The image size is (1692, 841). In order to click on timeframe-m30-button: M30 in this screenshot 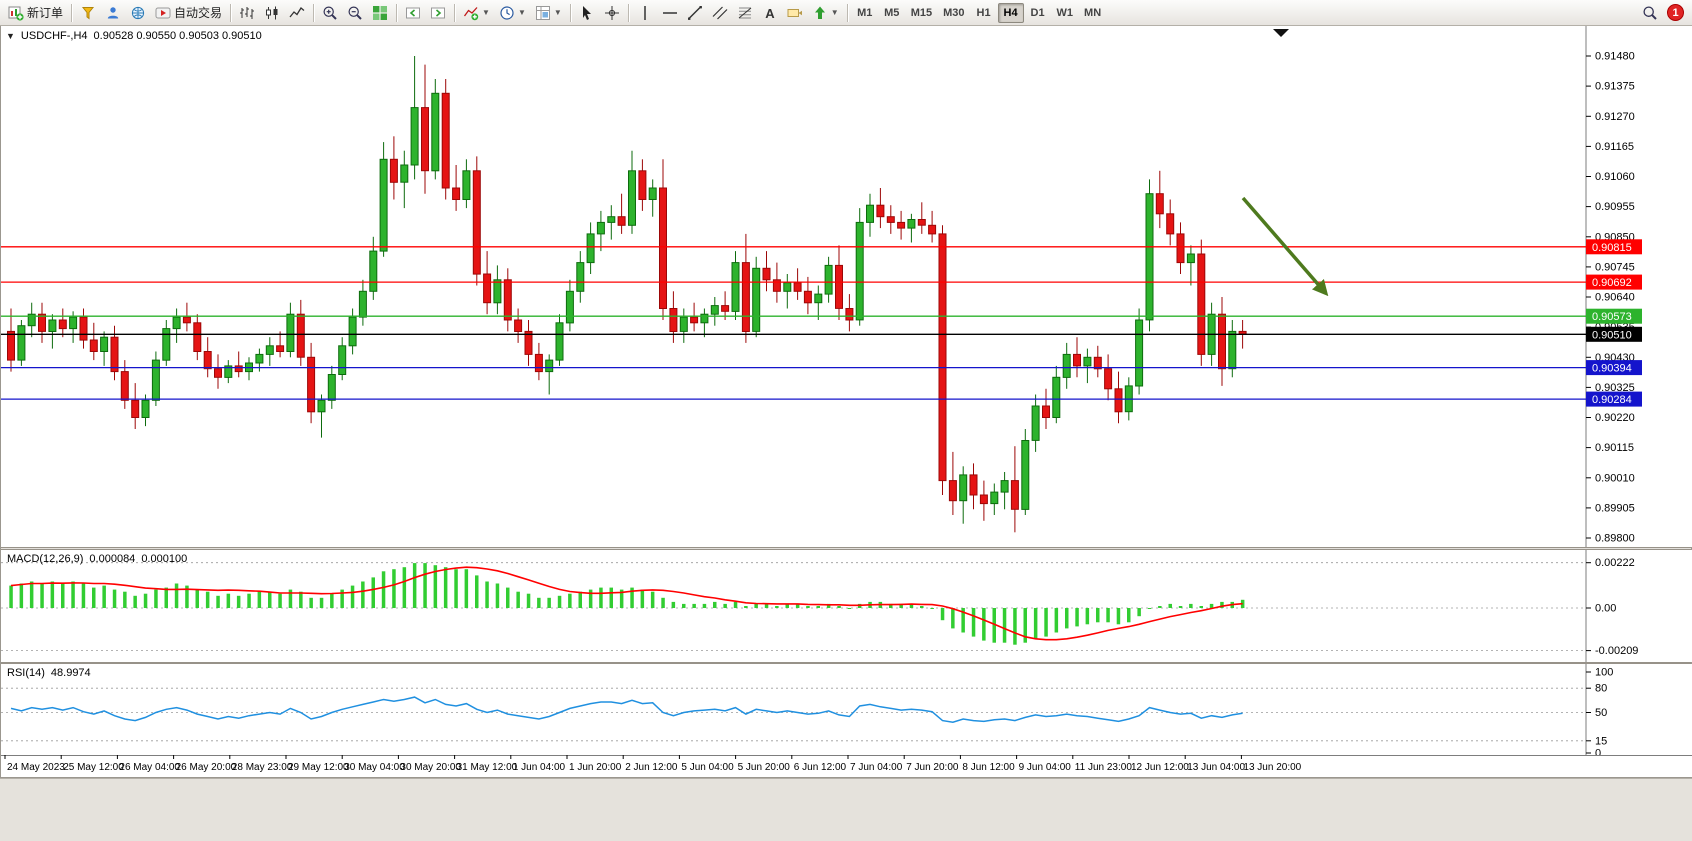, I will do `click(954, 12)`.